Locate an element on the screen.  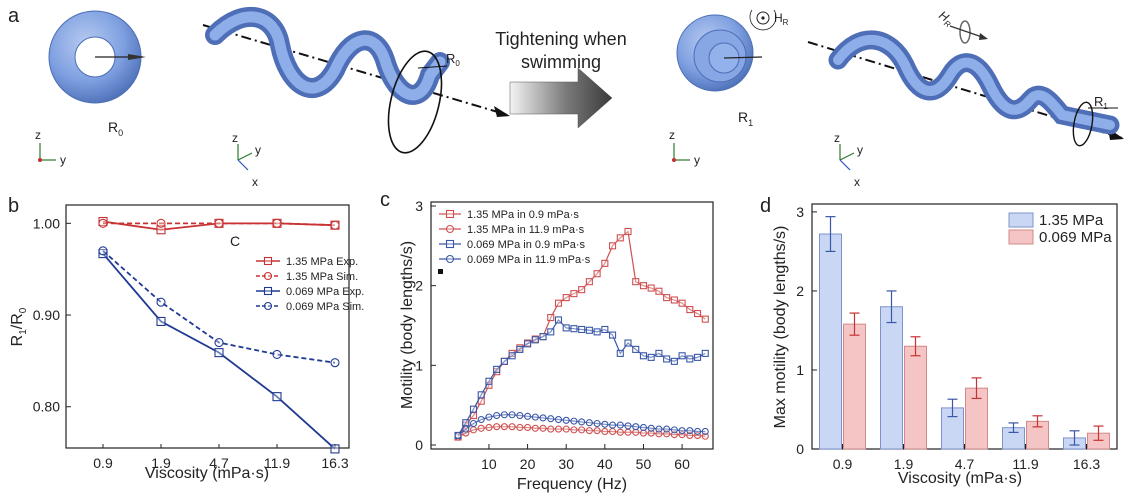
y-tick-label: 0.90 is located at coordinates (46, 315).